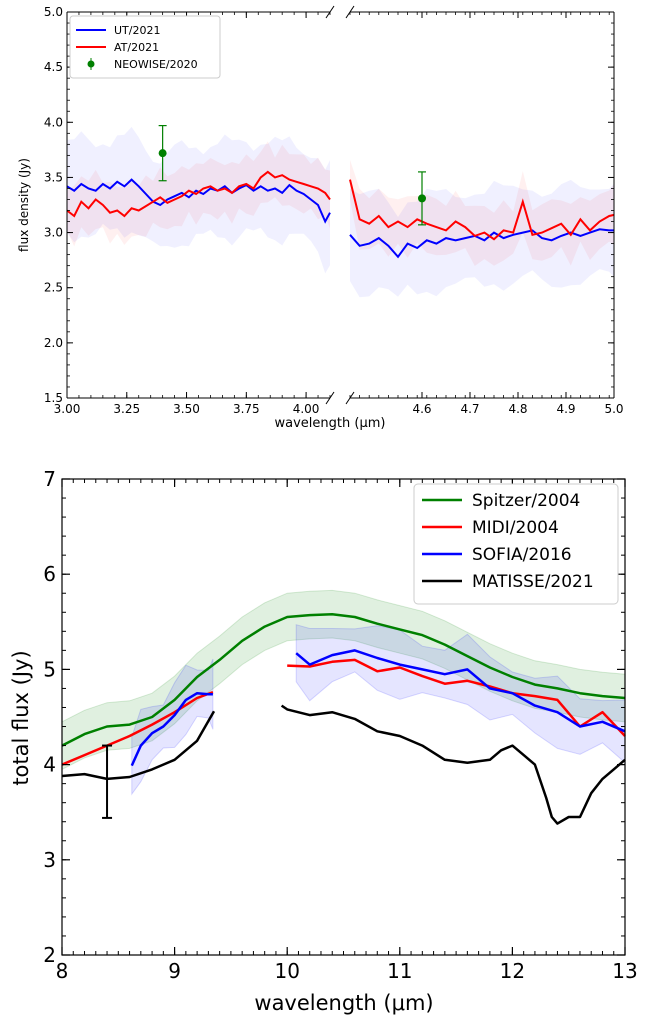 The height and width of the screenshot is (1021, 652). Describe the element at coordinates (67, 409) in the screenshot. I see `top-xtick-label-0-0: 3.00` at that location.